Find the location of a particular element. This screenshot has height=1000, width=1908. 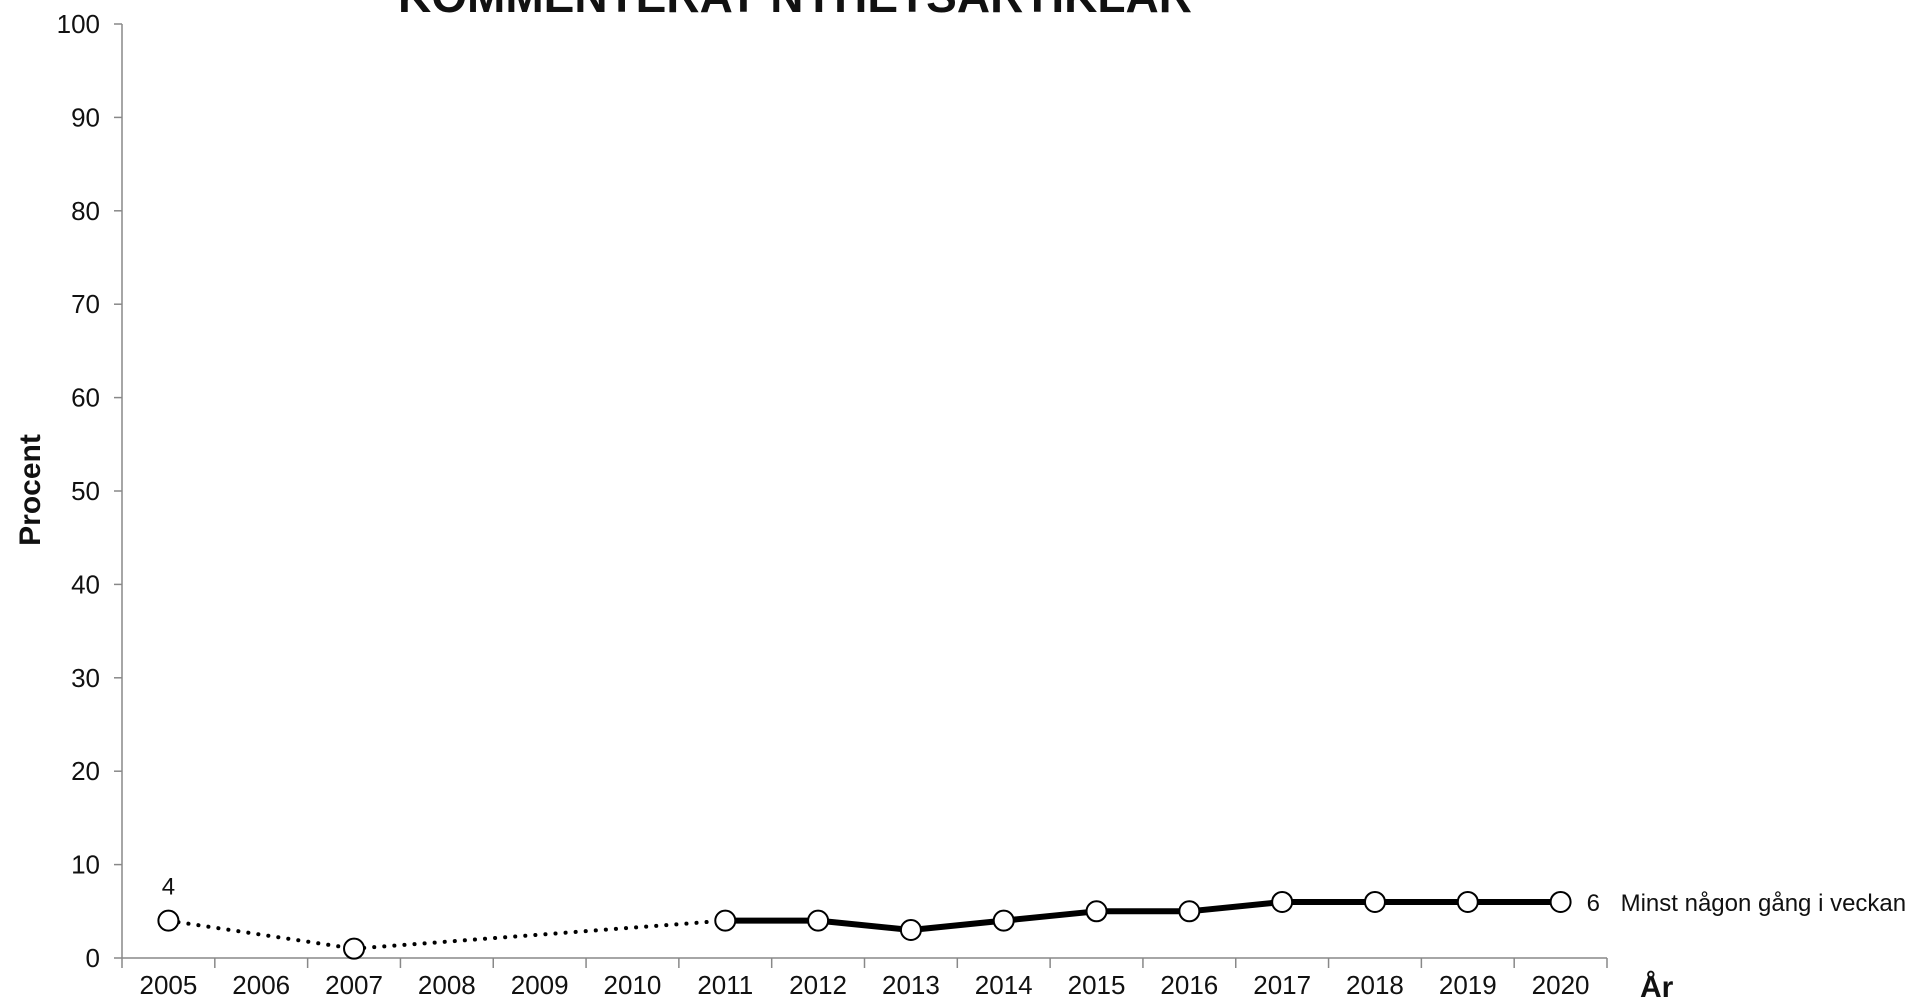

x-tick-label: 2014 is located at coordinates (1004, 985).